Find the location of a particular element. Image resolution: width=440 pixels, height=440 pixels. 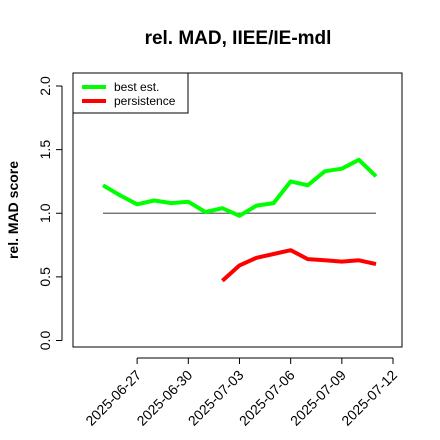

y-tick-label: 1.5 is located at coordinates (45, 150).